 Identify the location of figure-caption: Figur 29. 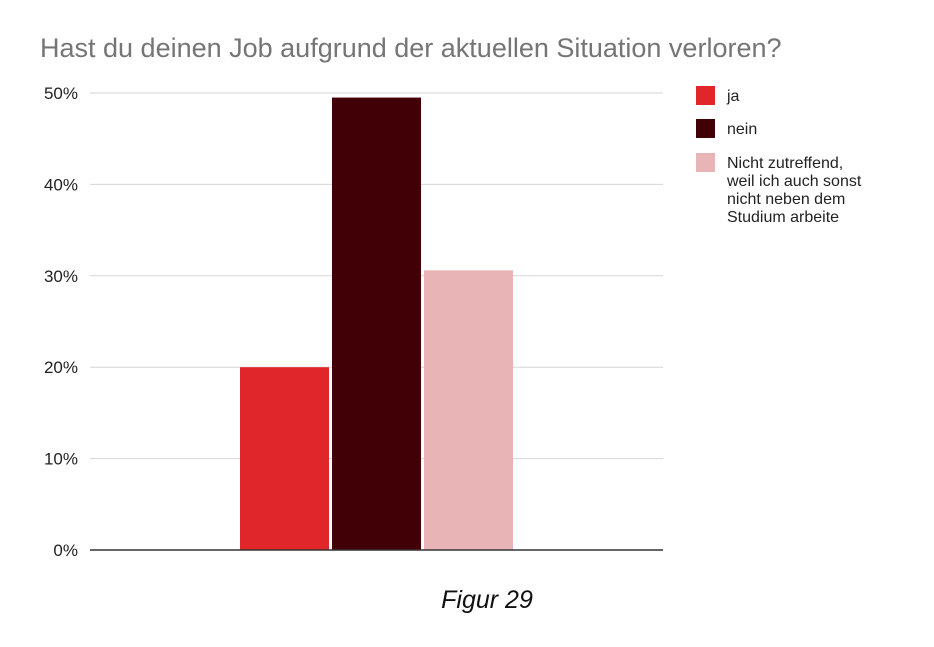
(487, 600).